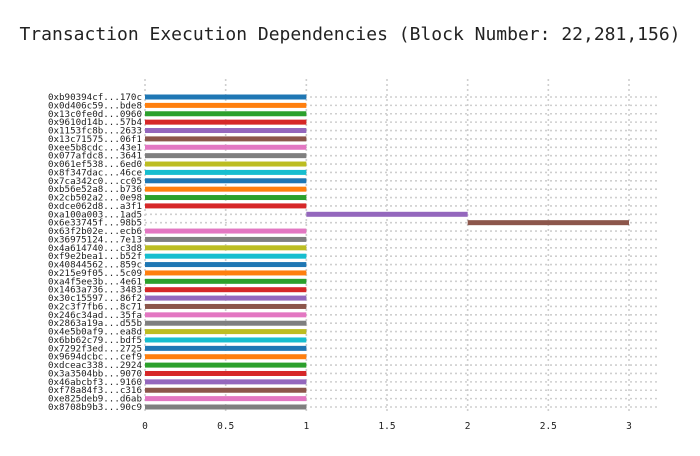 The height and width of the screenshot is (456, 700). Describe the element at coordinates (548, 426) in the screenshot. I see `x-tick-label: 2.5` at that location.